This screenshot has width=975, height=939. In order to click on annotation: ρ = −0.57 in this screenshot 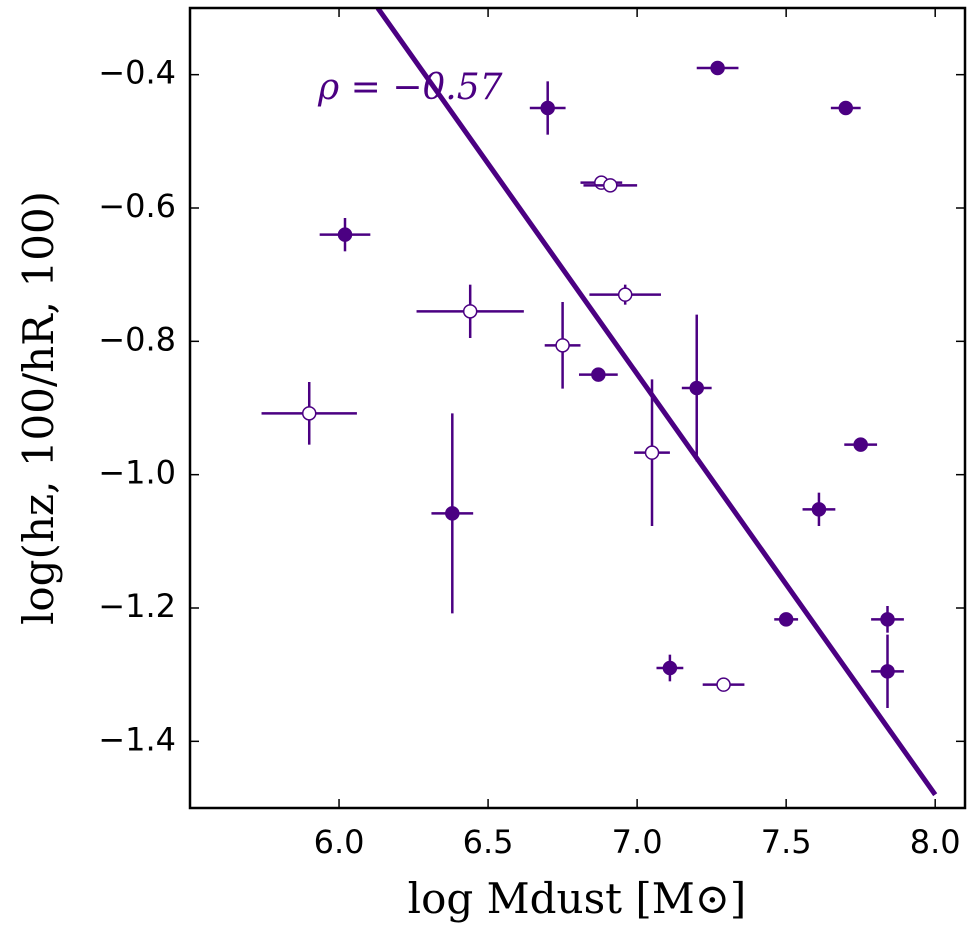, I will do `click(410, 87)`.